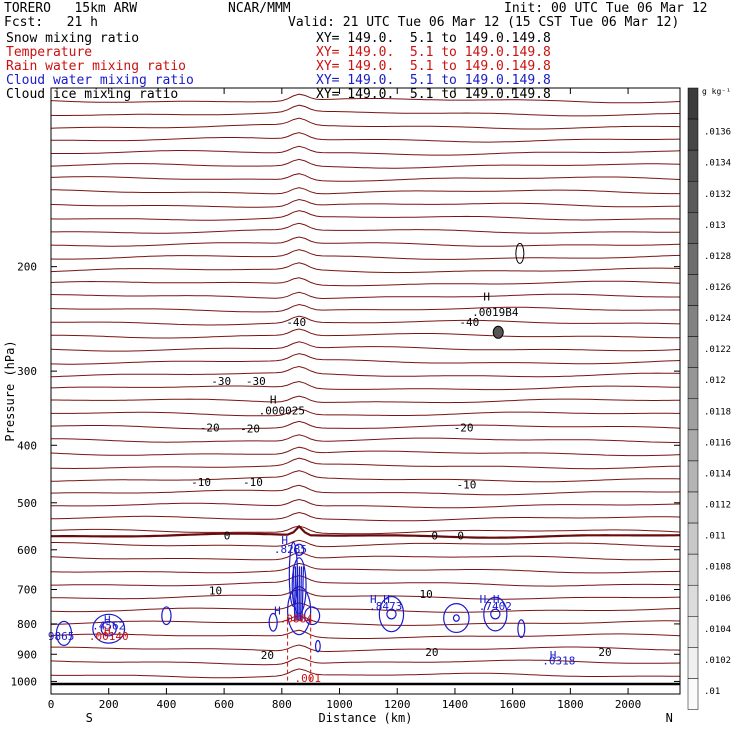 The height and width of the screenshot is (740, 740). Describe the element at coordinates (717, 319) in the screenshot. I see `colorbar-tick-label: .0124` at that location.